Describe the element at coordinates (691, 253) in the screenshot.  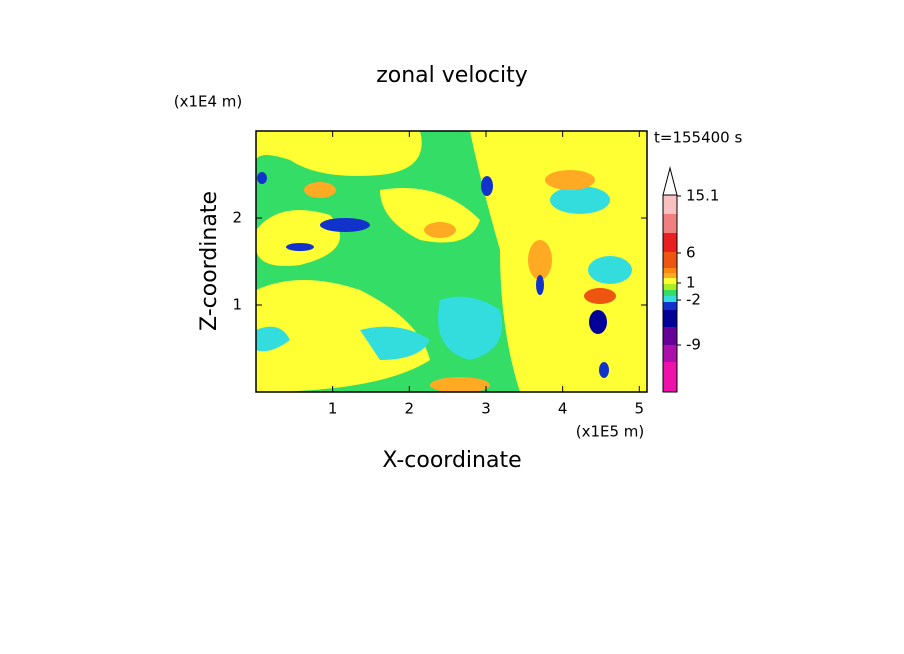
I see `colorbar-label: 6` at that location.